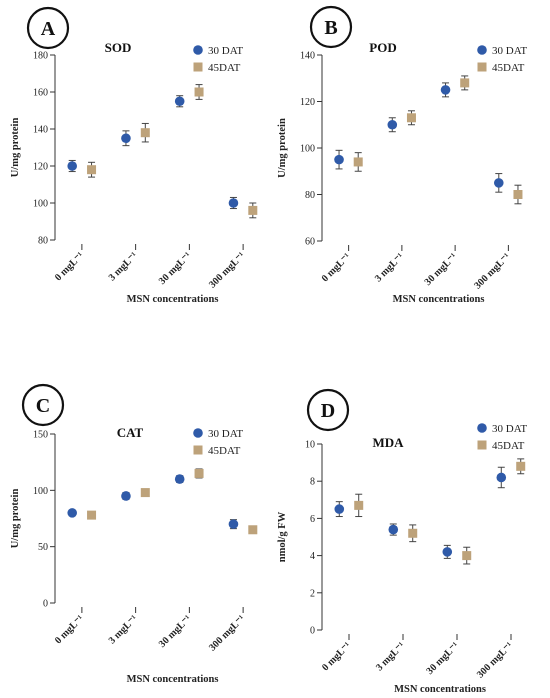 The width and height of the screenshot is (550, 698). What do you see at coordinates (312, 593) in the screenshot?
I see `y-tick-label: 2` at bounding box center [312, 593].